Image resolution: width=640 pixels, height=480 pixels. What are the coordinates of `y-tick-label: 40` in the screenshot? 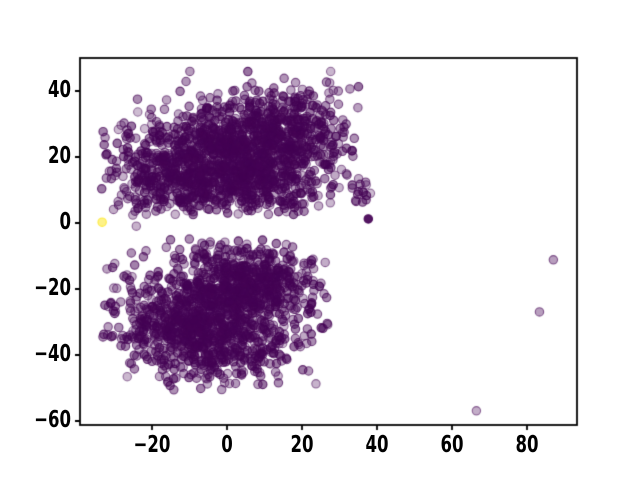 It's located at (59, 90).